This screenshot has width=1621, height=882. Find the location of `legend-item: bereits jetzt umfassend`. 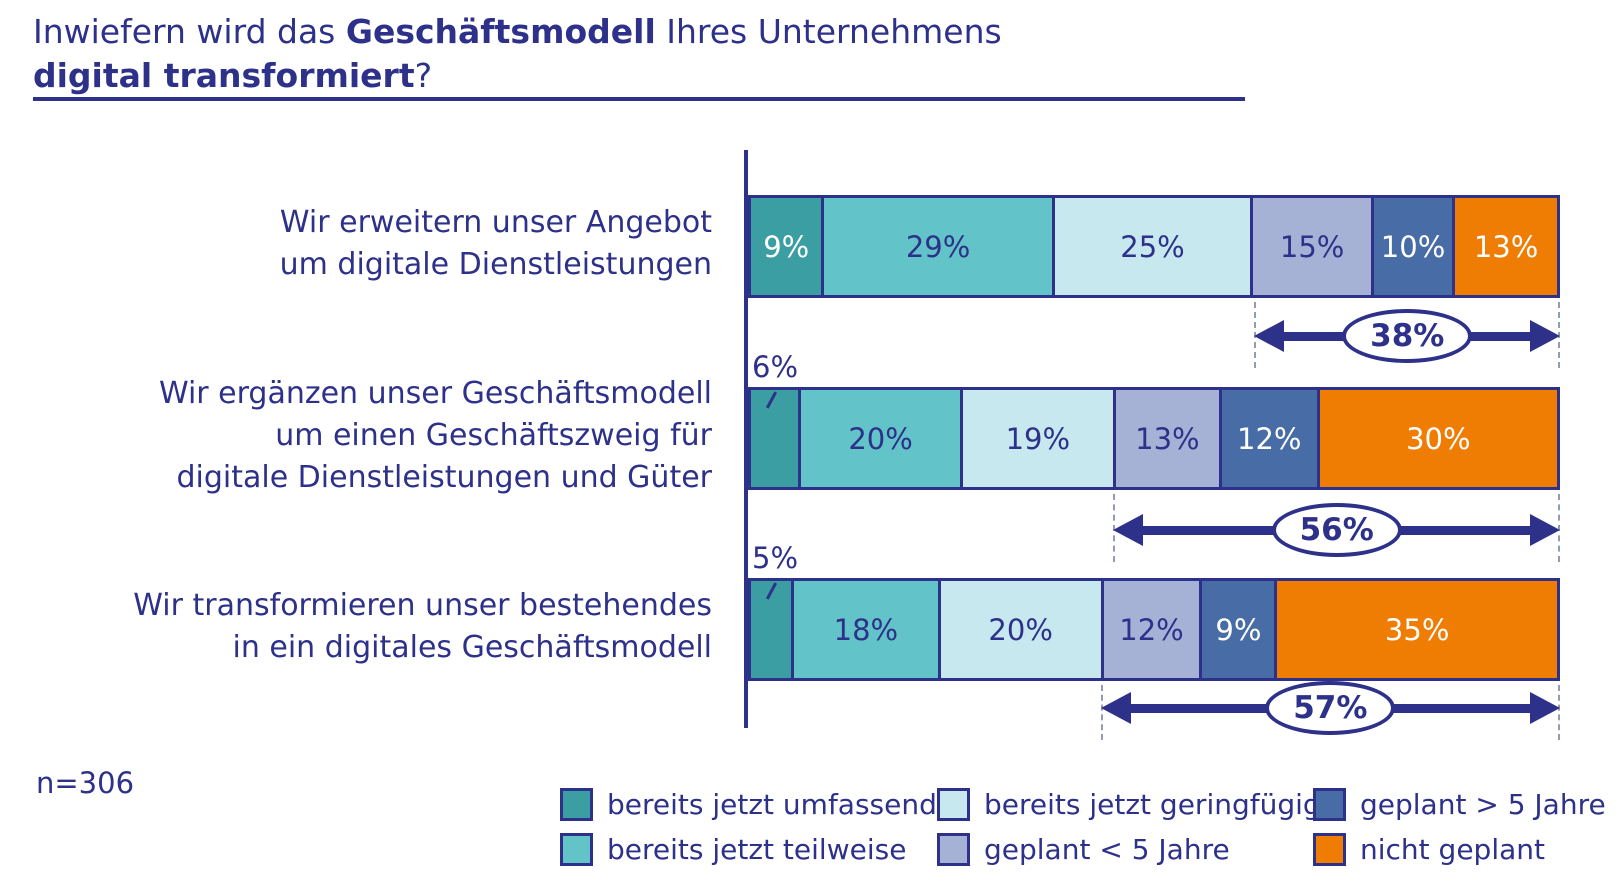

legend-item: bereits jetzt umfassend is located at coordinates (748, 804).